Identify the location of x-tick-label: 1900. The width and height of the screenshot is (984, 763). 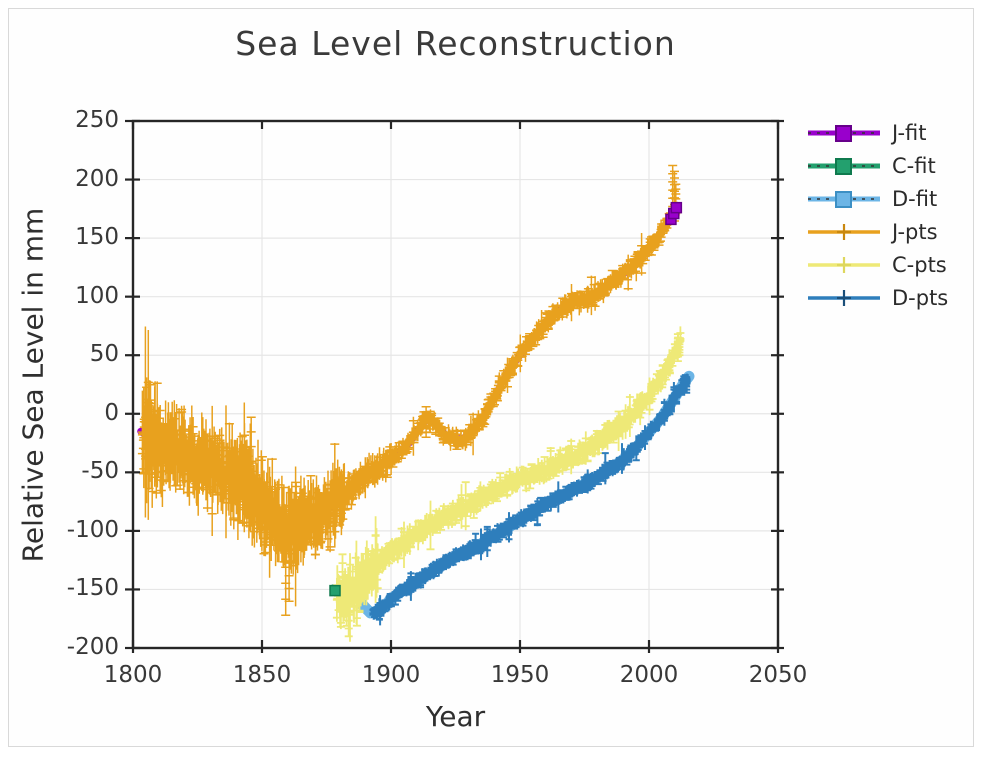
(391, 675).